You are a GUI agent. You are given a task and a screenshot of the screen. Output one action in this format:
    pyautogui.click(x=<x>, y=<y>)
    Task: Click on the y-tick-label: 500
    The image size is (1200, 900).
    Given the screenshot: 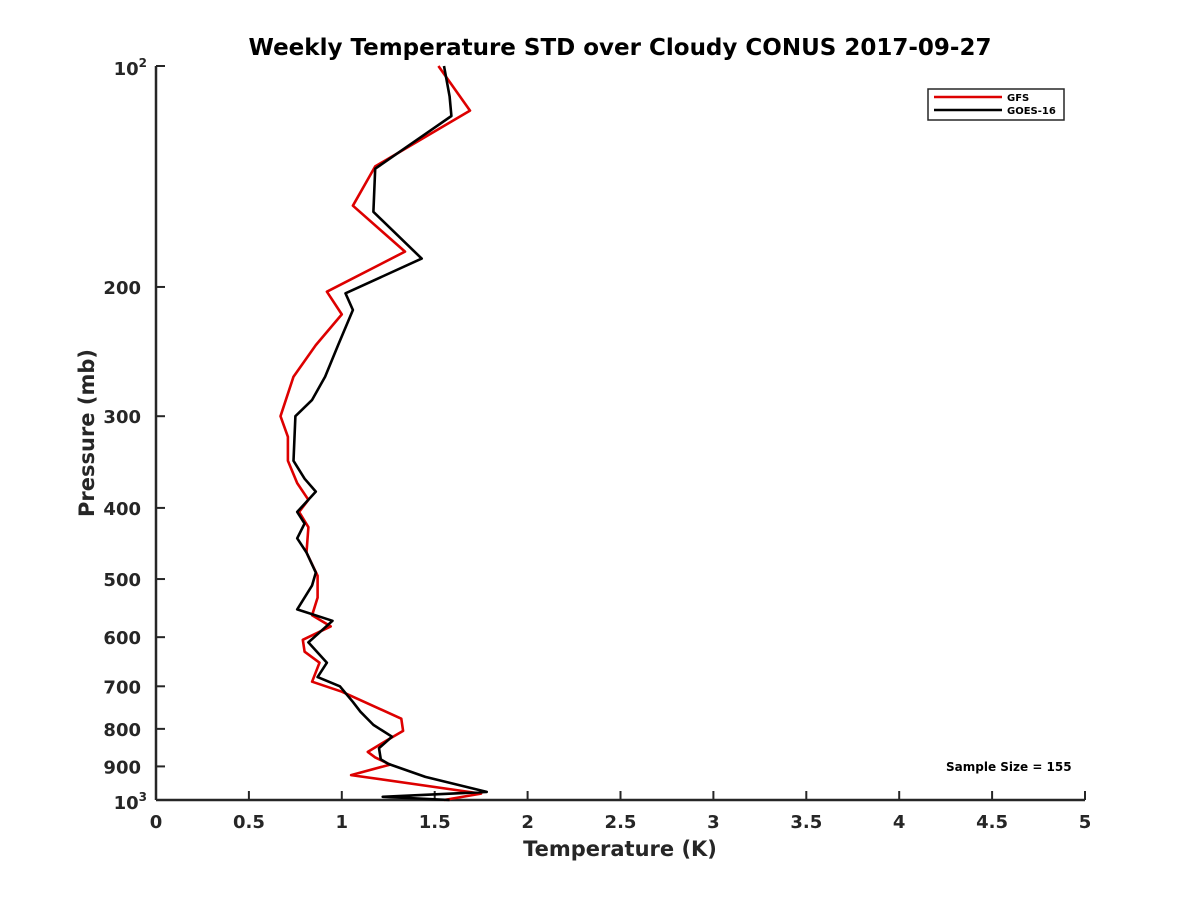 What is the action you would take?
    pyautogui.click(x=122, y=580)
    